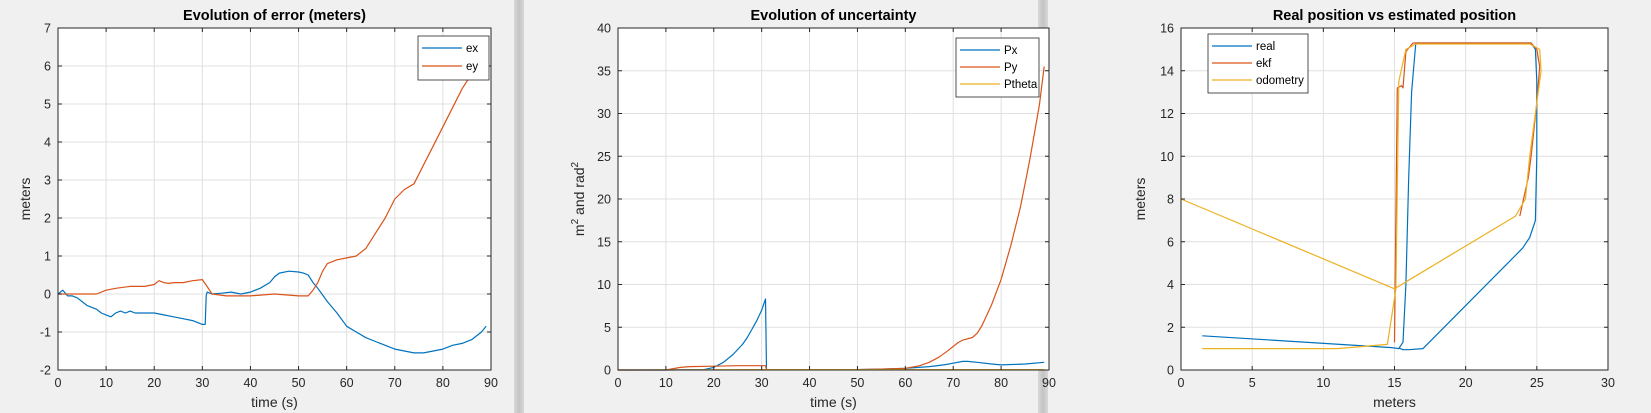 This screenshot has width=1651, height=413. Describe the element at coordinates (1170, 200) in the screenshot. I see `y-tick-label: 8` at that location.